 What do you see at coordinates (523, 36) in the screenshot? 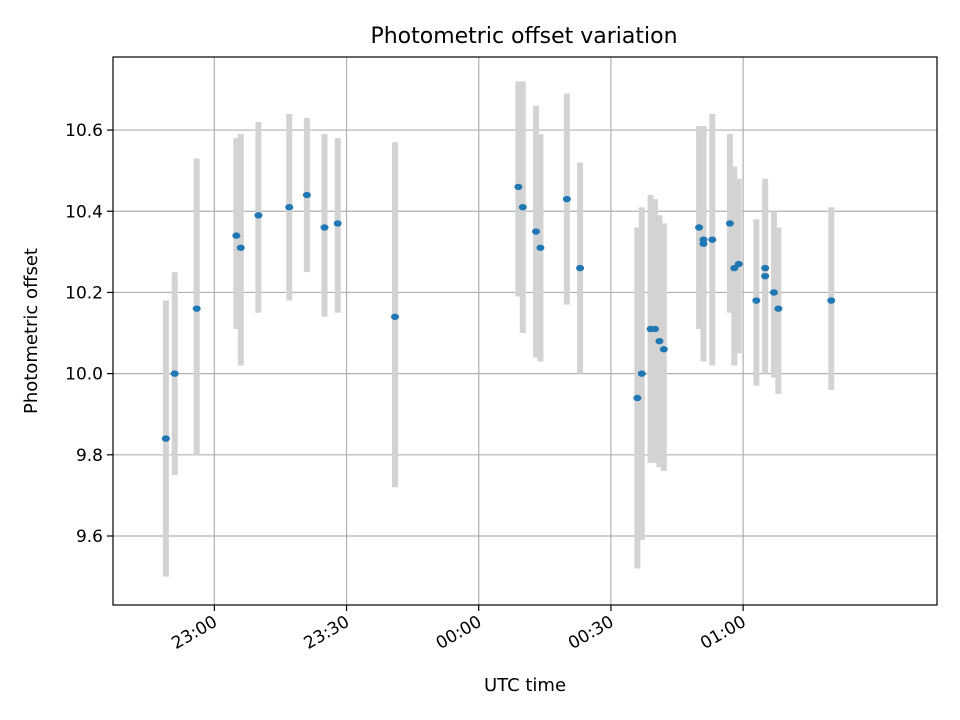
I see `chart-title: Photometric offset variation` at bounding box center [523, 36].